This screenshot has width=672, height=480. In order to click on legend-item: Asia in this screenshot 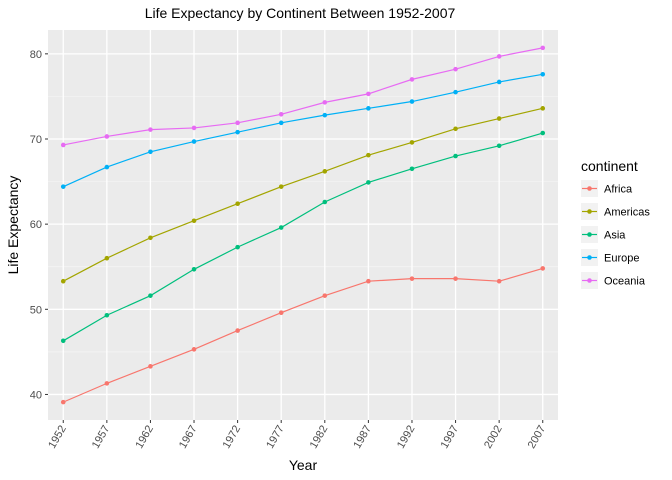, I will do `click(603, 234)`.